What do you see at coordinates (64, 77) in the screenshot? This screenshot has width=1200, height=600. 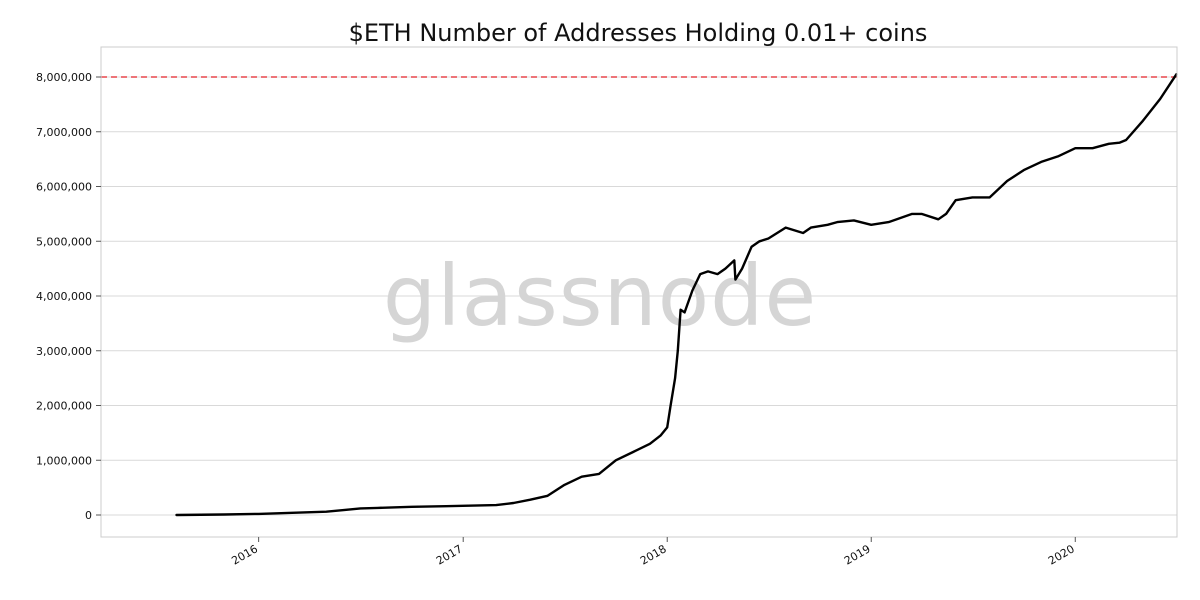 I see `y-tick-label: 8,000,000` at bounding box center [64, 77].